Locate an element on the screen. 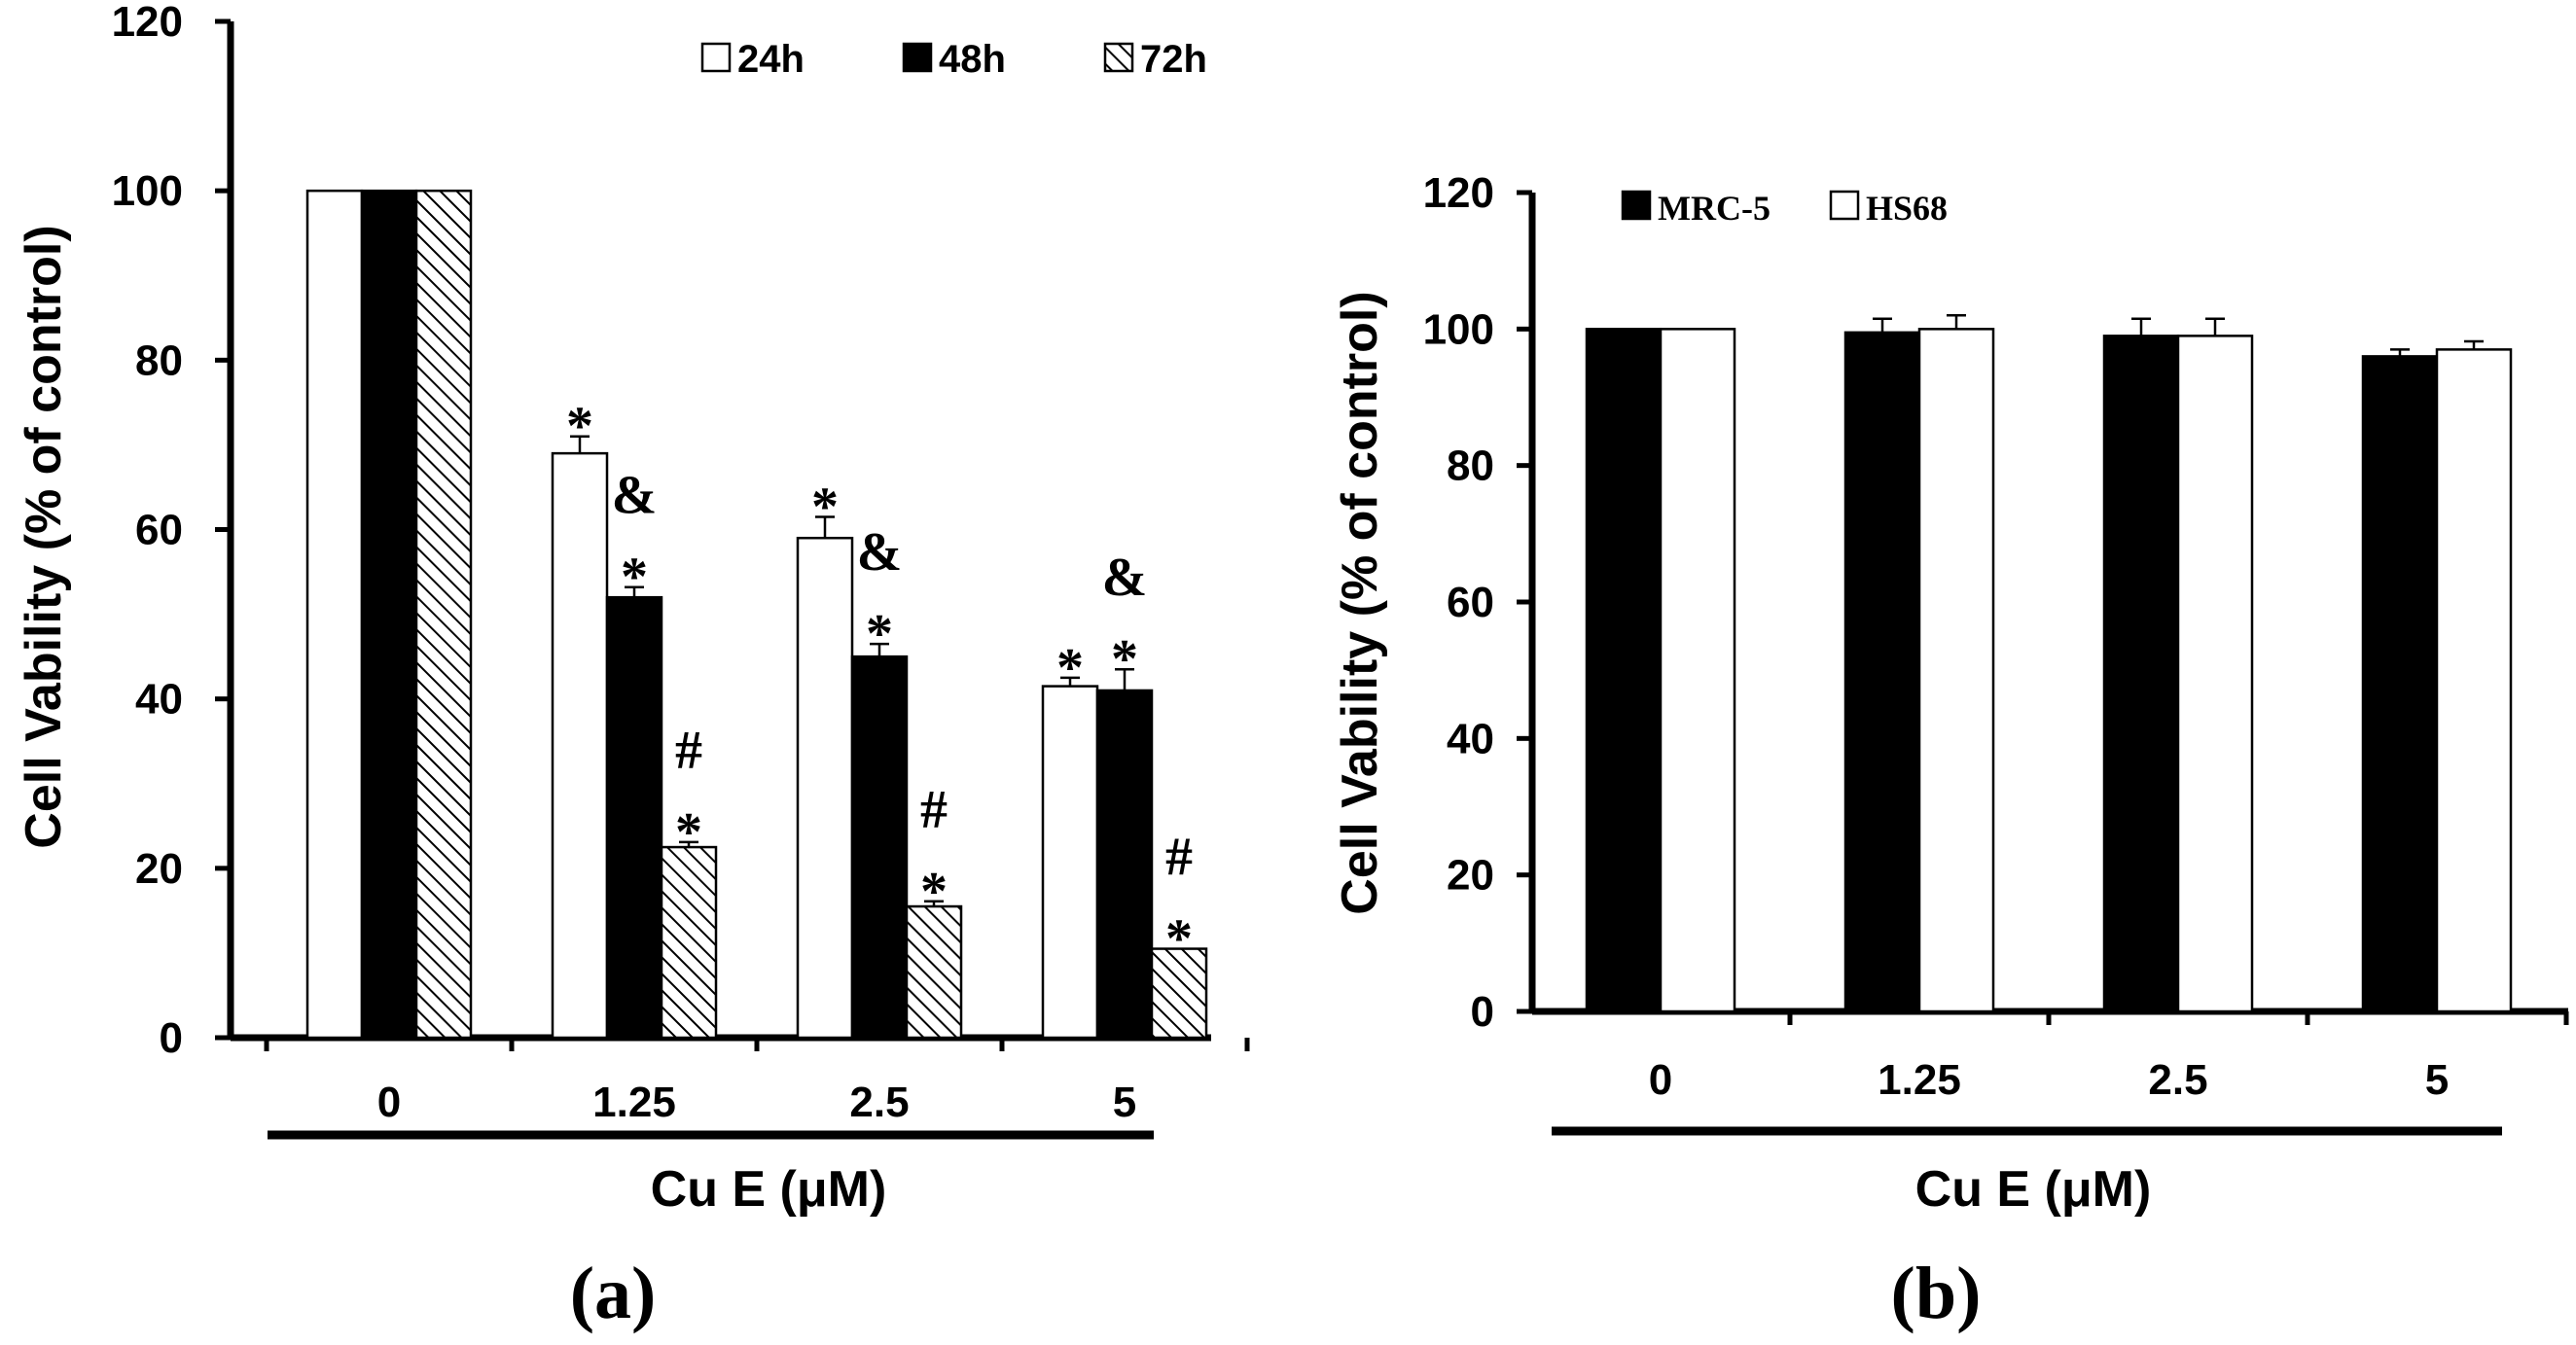 This screenshot has width=2576, height=1345. panel-b-x-axis-label: Cu E (μM) is located at coordinates (2033, 1189).